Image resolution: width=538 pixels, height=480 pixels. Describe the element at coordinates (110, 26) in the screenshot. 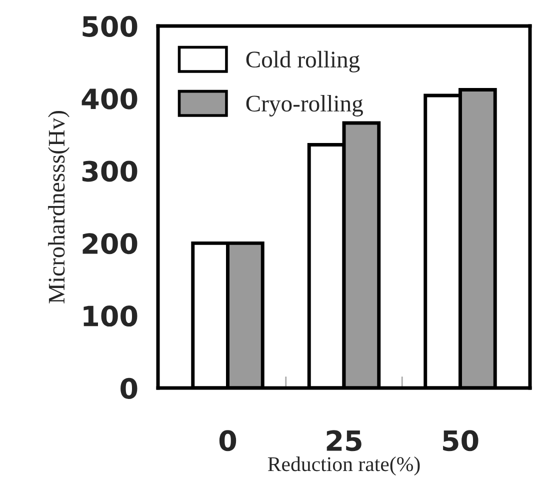

I see `y-tick-label: 500` at that location.